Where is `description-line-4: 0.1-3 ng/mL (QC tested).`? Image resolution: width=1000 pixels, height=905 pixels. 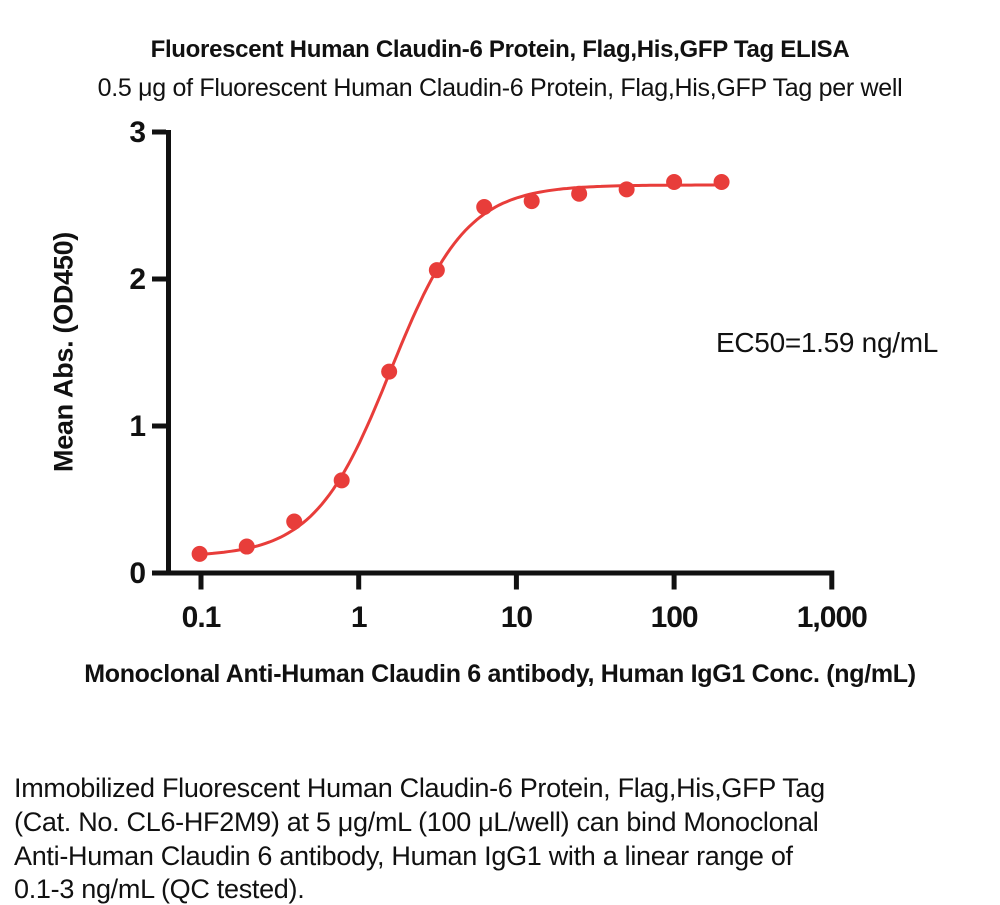 description-line-4: 0.1-3 ng/mL (QC tested). is located at coordinates (159, 889).